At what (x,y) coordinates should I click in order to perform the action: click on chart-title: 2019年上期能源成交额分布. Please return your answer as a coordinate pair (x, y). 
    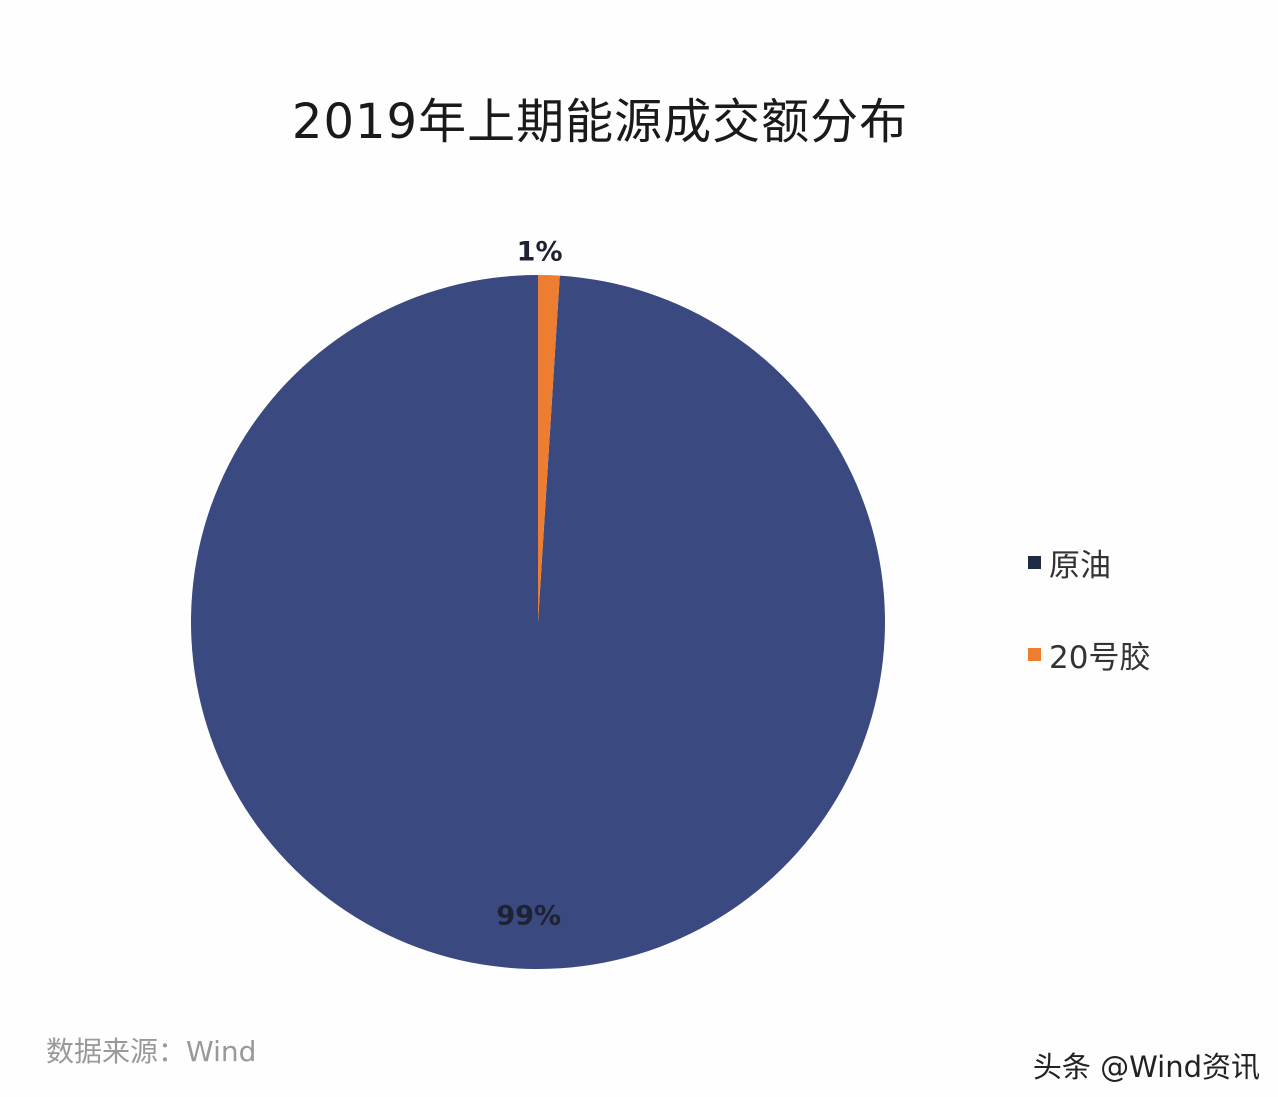
    Looking at the image, I should click on (600, 122).